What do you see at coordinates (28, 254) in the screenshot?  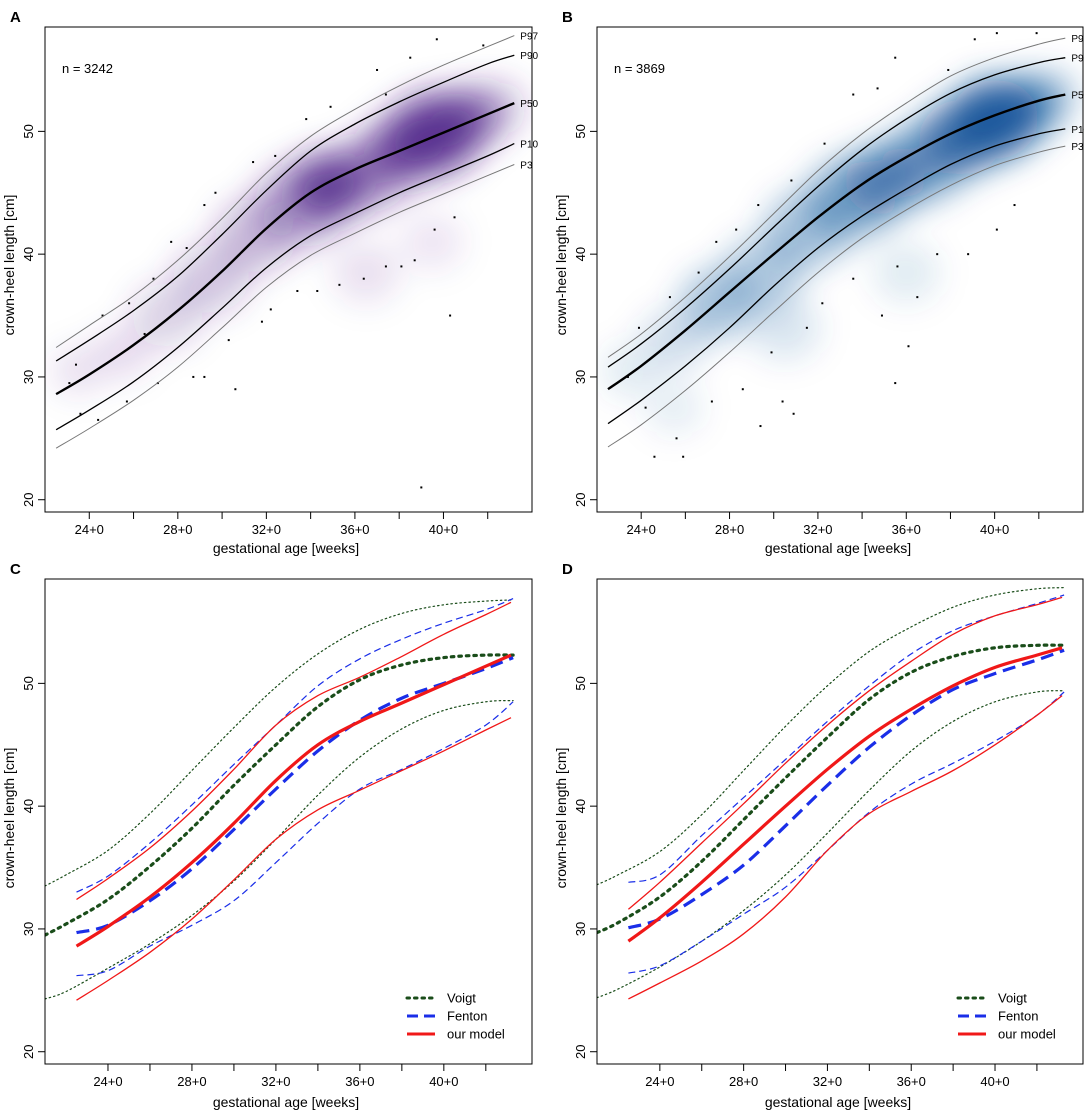 I see `y-tick-label-a-40: 40` at bounding box center [28, 254].